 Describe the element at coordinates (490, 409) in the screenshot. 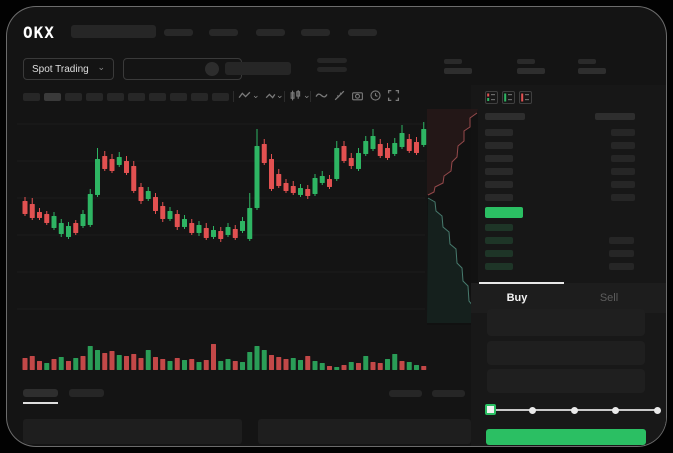

I see `amount-slider-handle` at that location.